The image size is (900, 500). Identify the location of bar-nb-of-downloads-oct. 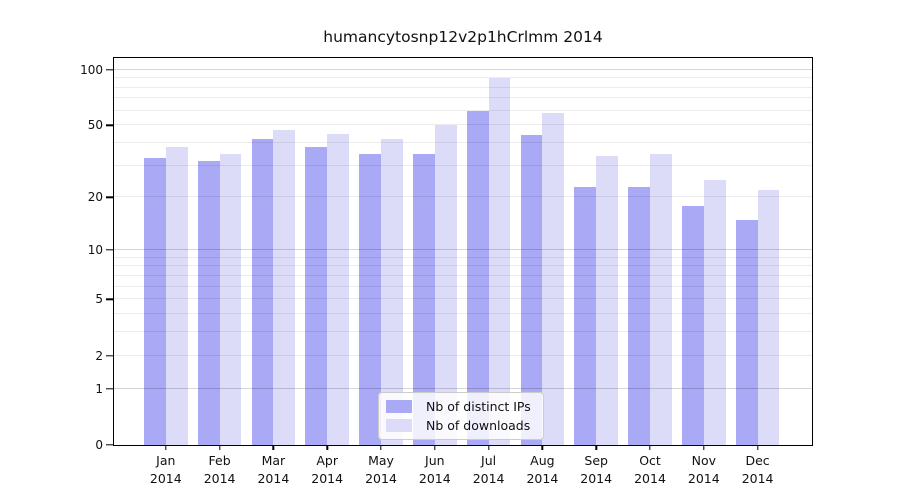
(661, 299).